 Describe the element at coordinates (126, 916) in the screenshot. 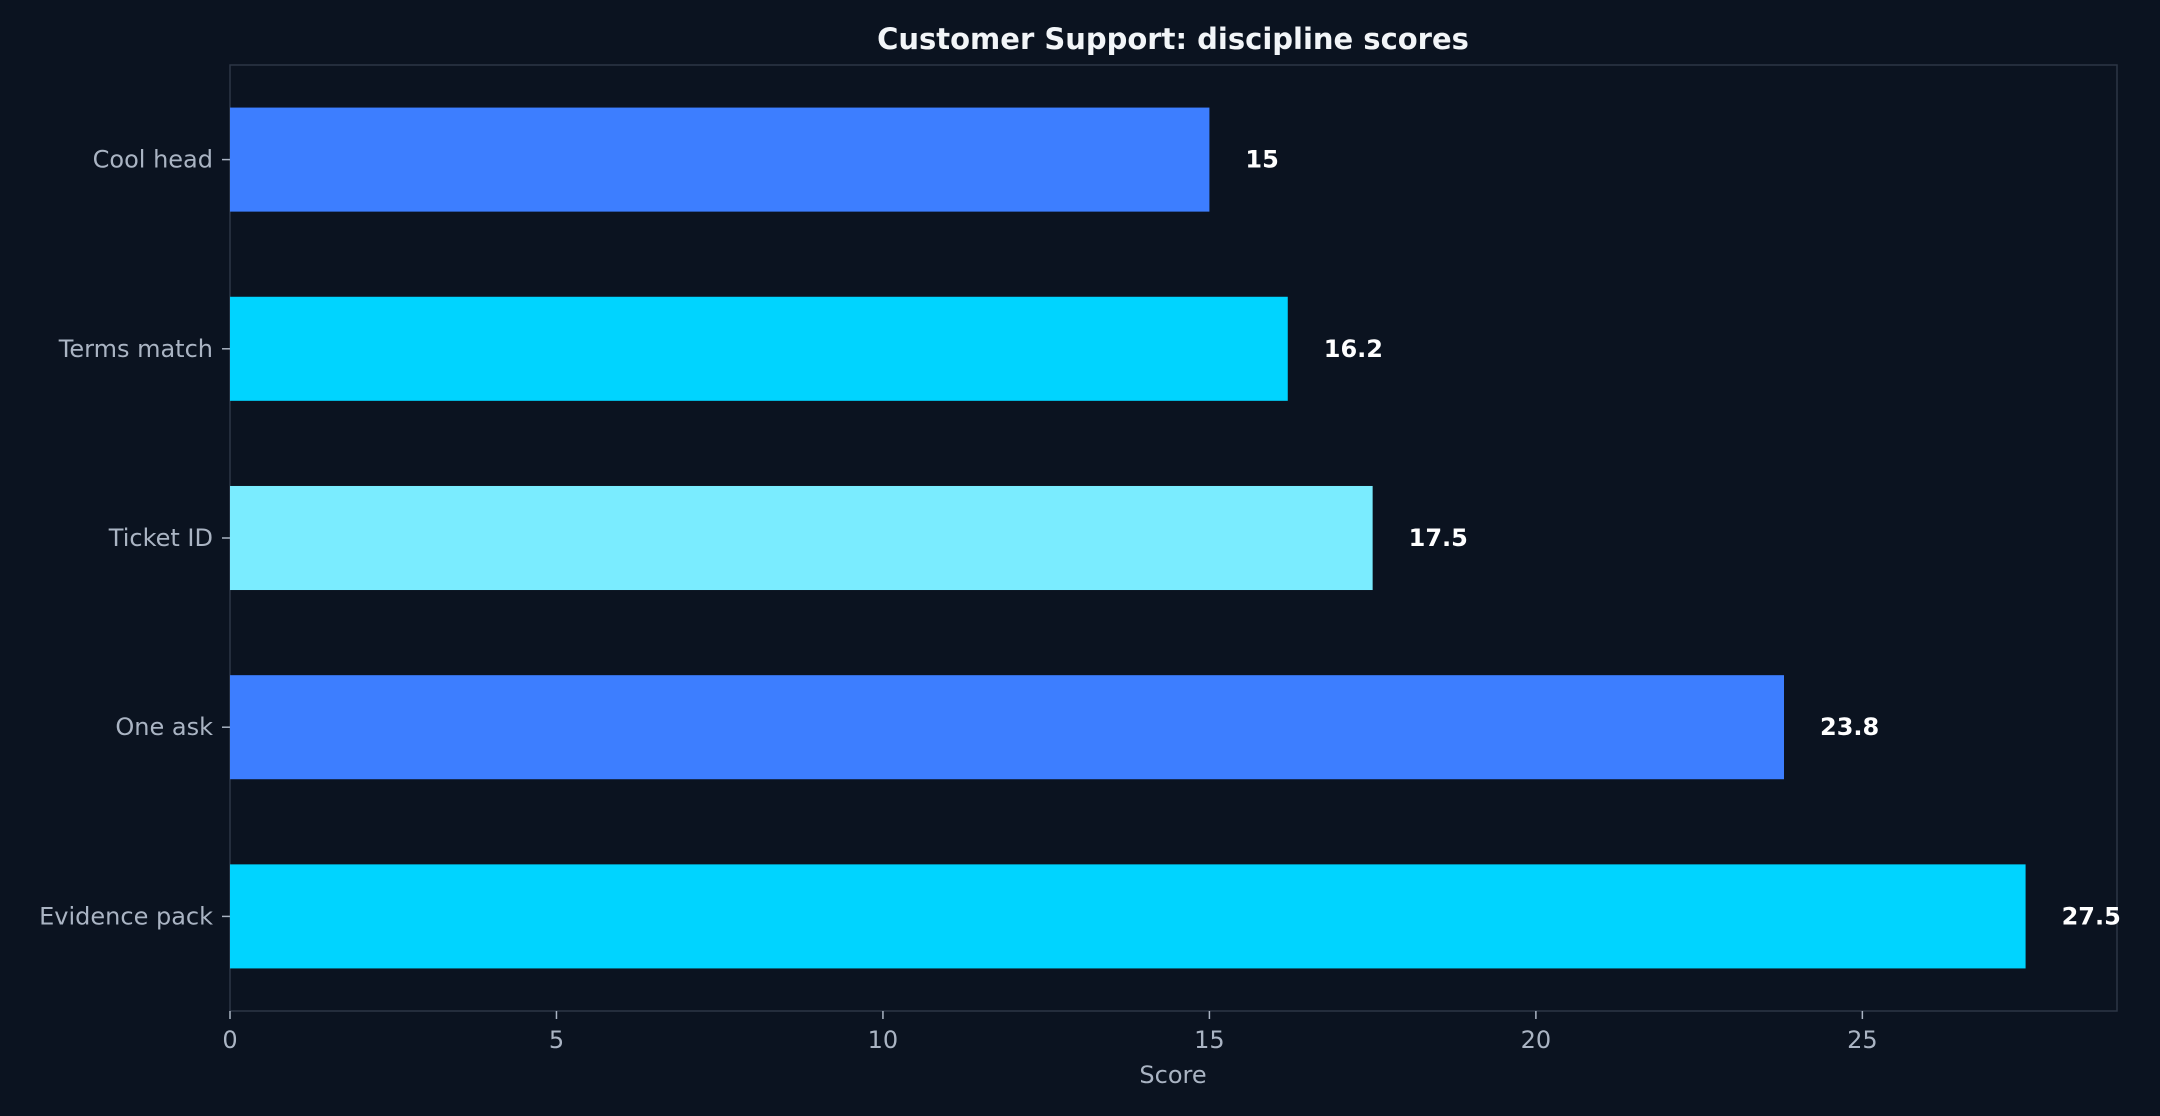

I see `y-tick-label-4: Evidence pack` at that location.